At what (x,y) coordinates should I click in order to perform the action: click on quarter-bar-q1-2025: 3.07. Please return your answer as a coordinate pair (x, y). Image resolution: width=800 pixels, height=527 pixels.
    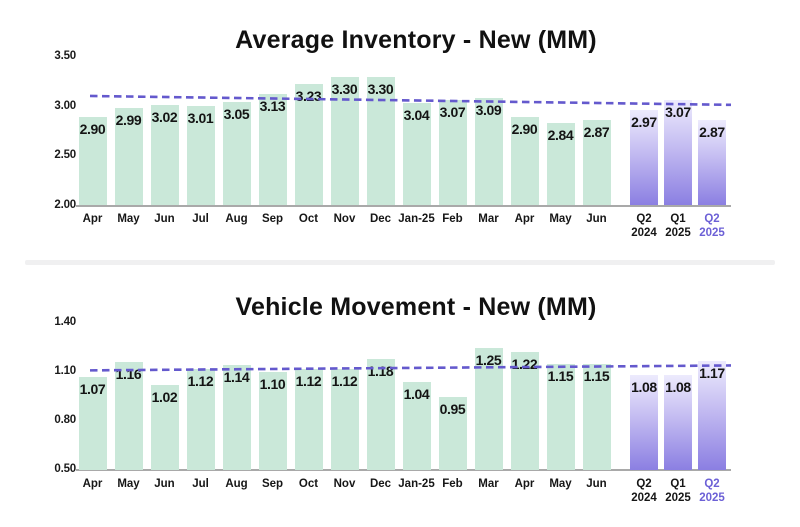
    Looking at the image, I should click on (678, 152).